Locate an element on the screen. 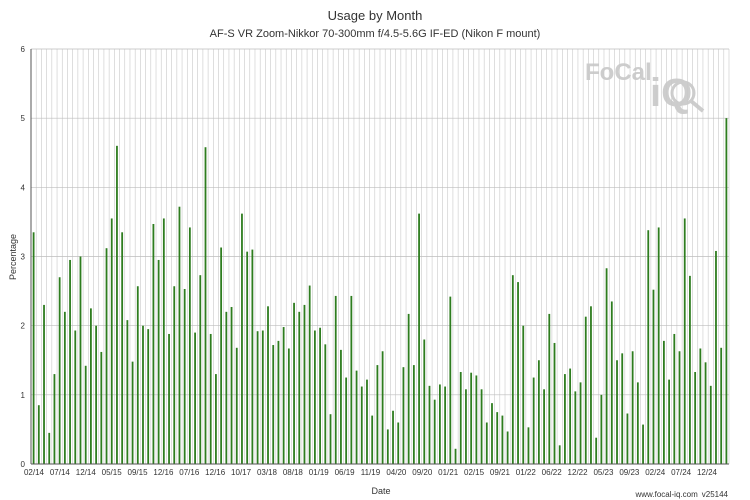 The height and width of the screenshot is (500, 750). x-tick-label: 07/24 is located at coordinates (681, 472).